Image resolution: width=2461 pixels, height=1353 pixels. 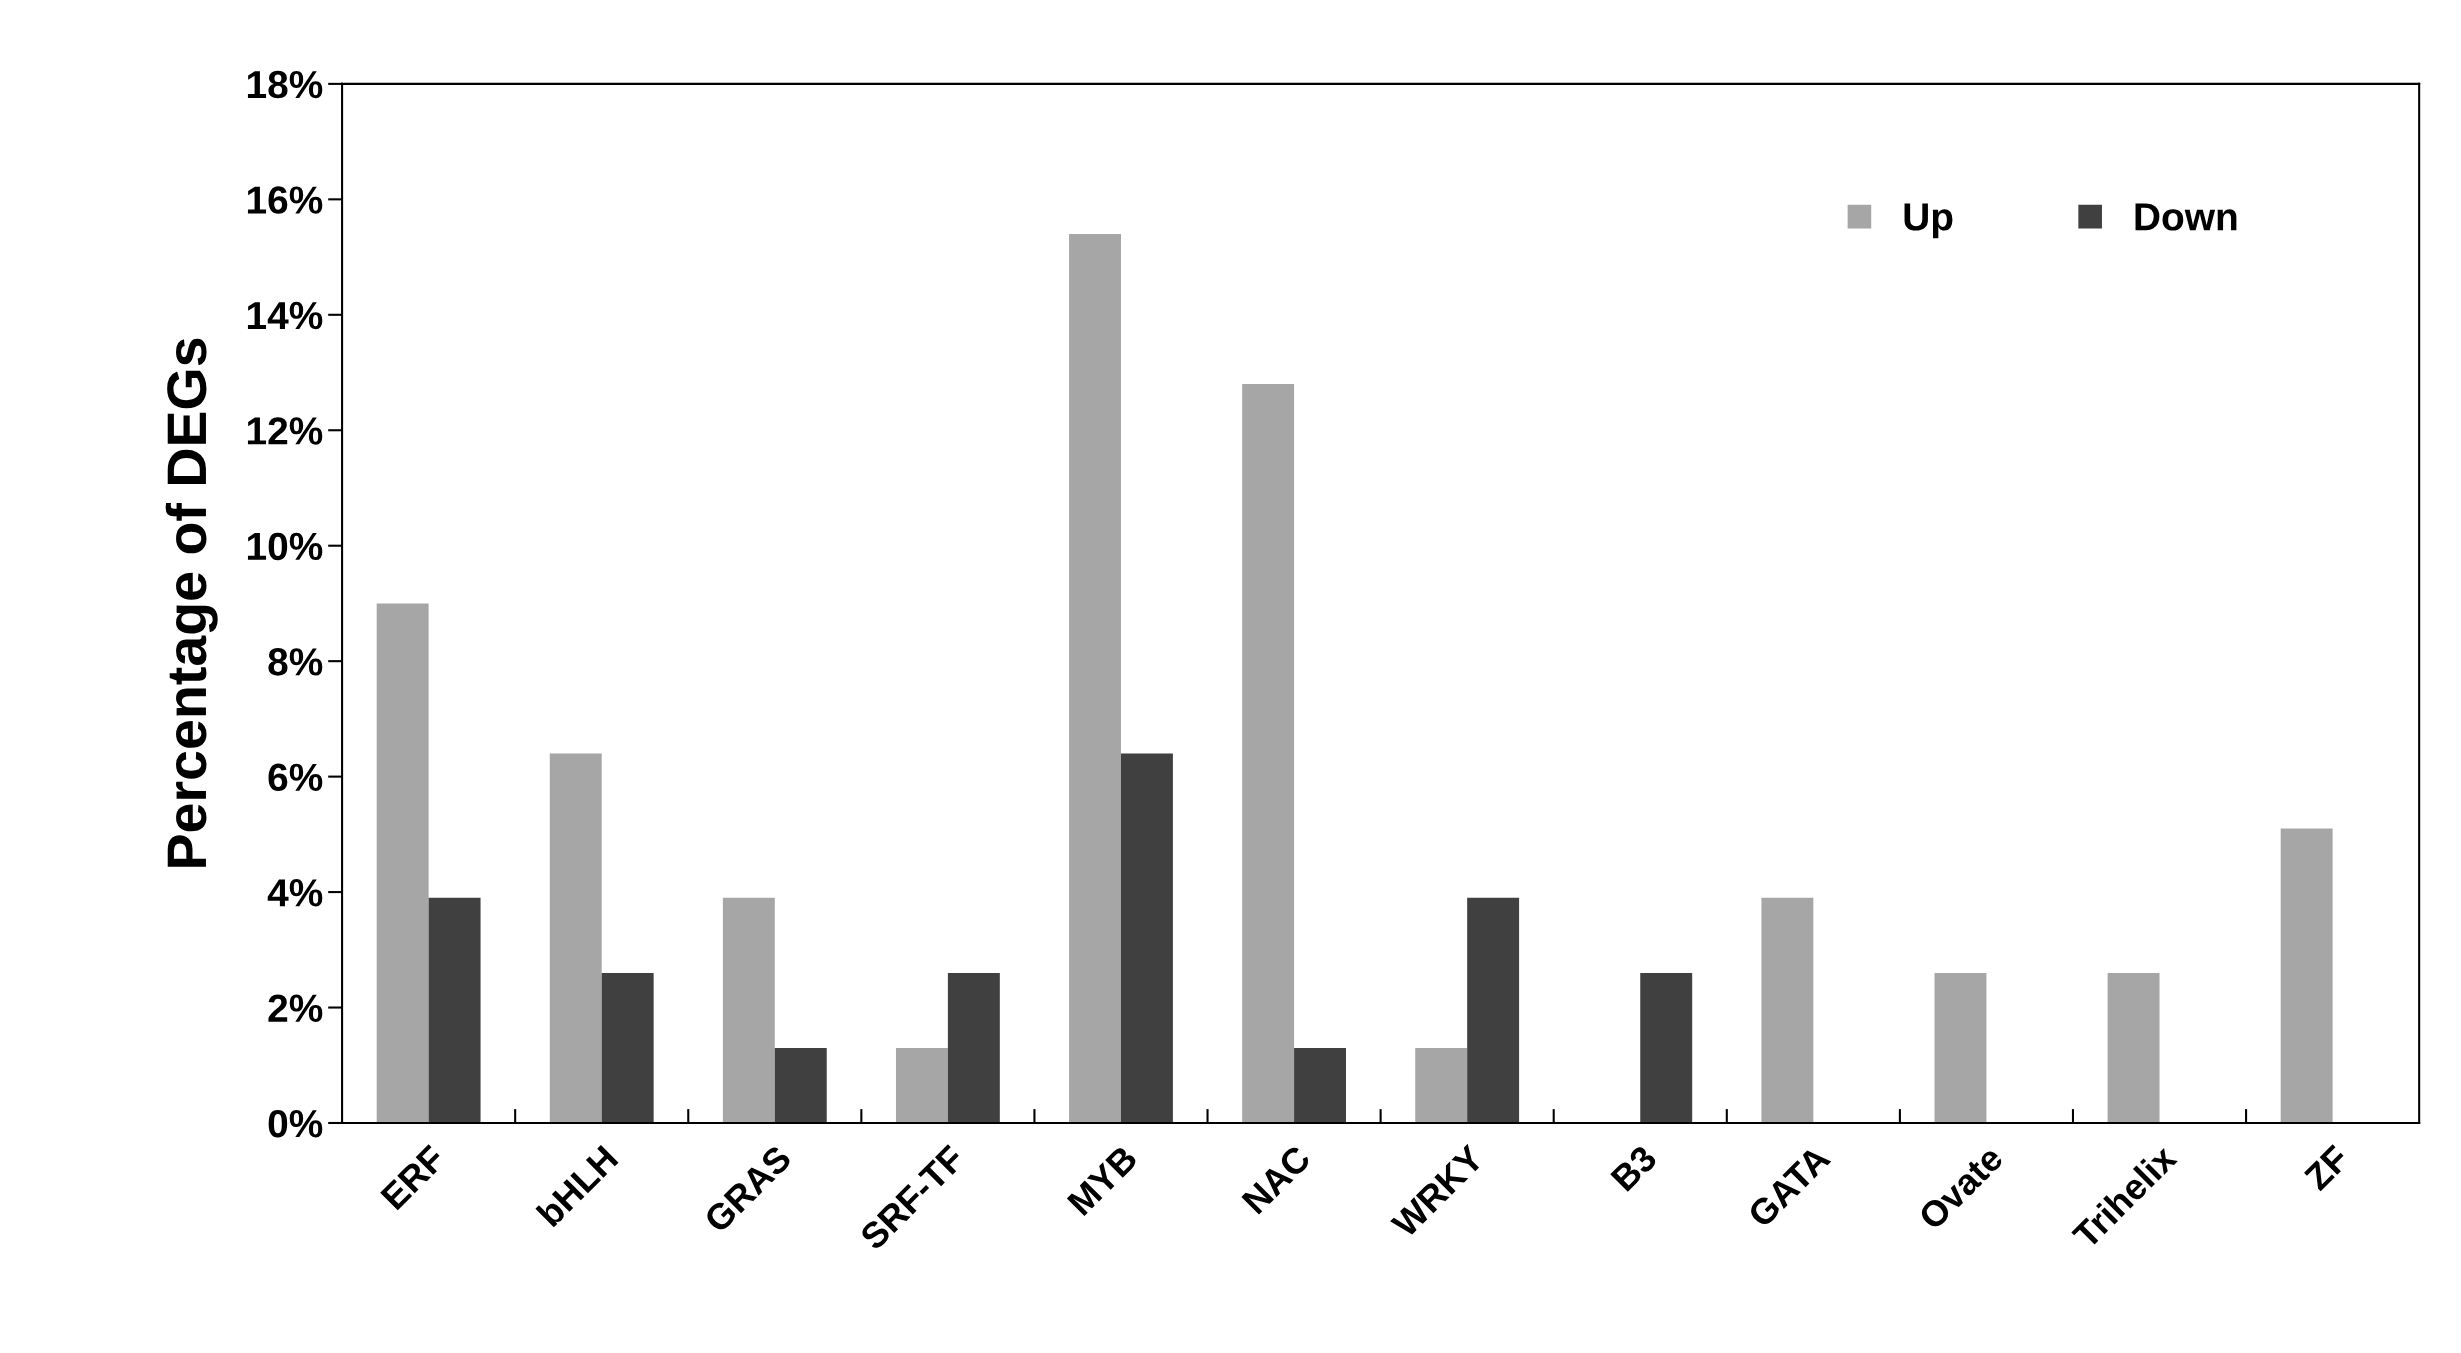 What do you see at coordinates (285, 84) in the screenshot?
I see `y-tick-label: 18%` at bounding box center [285, 84].